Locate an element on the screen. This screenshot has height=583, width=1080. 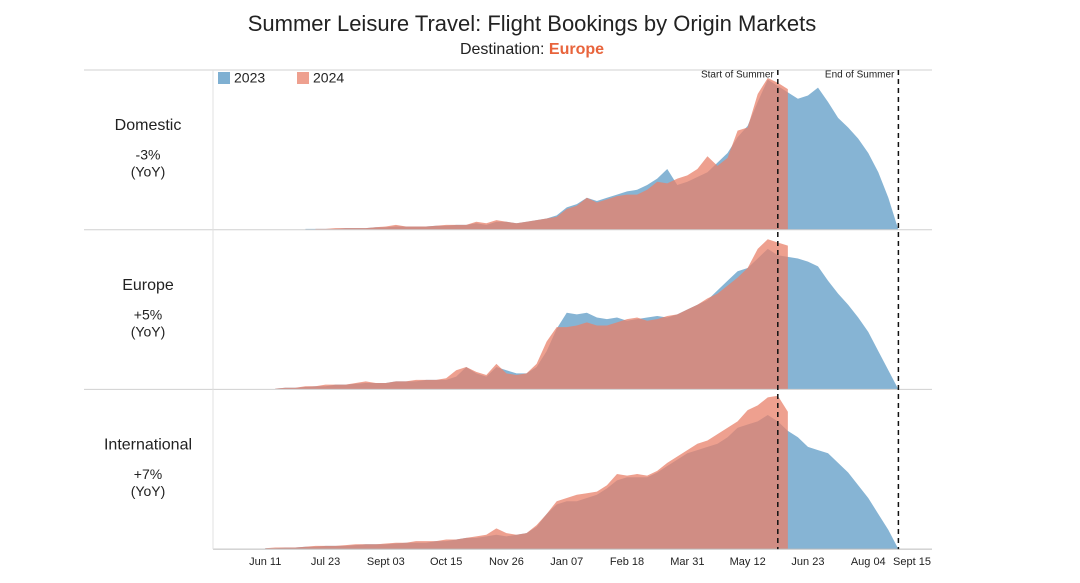
x-tick-label: Oct 15 is located at coordinates (446, 562).